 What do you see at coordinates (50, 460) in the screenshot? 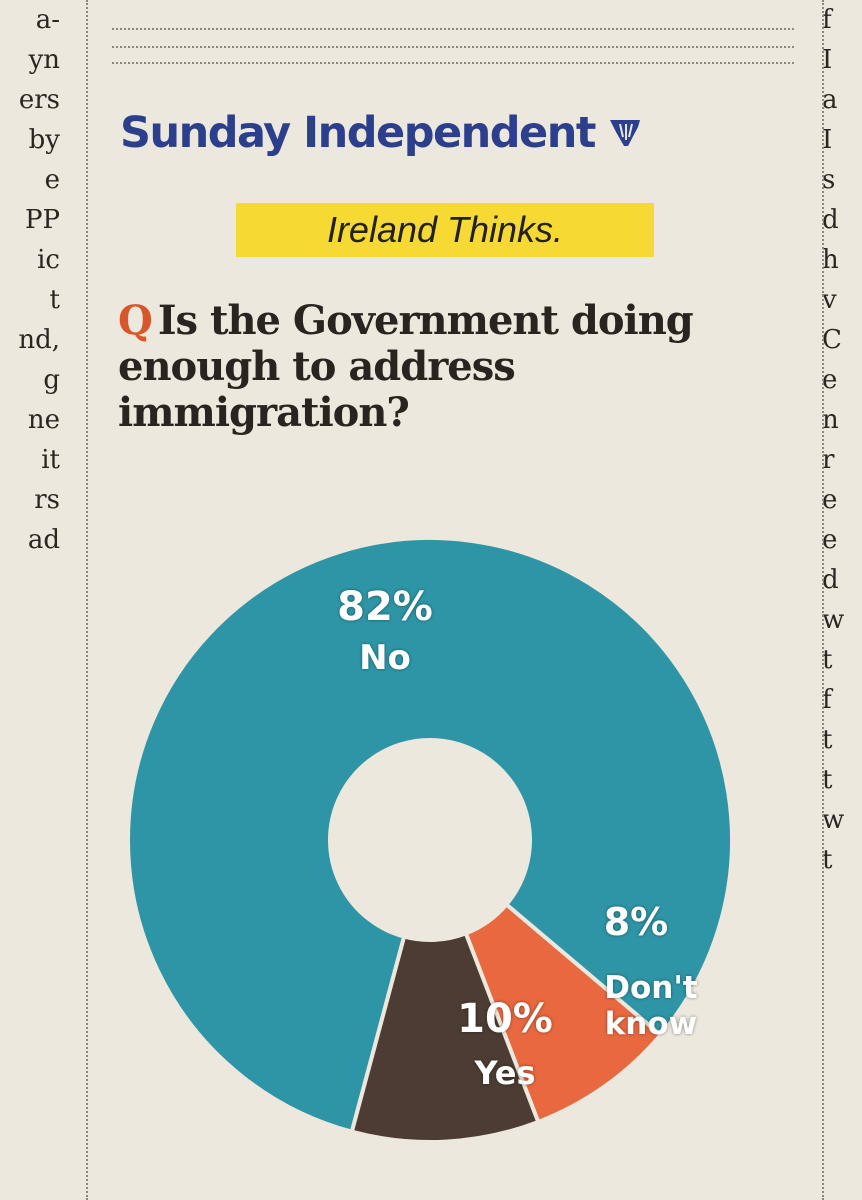
I see `column-text-fragment: it` at bounding box center [50, 460].